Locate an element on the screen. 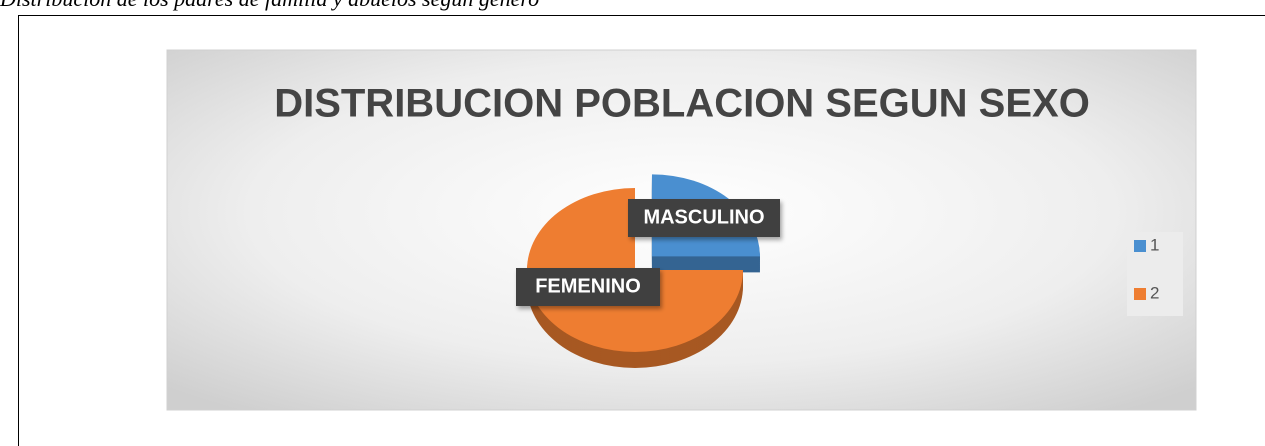 This screenshot has width=1265, height=446. data-label: FEMENINO is located at coordinates (588, 286).